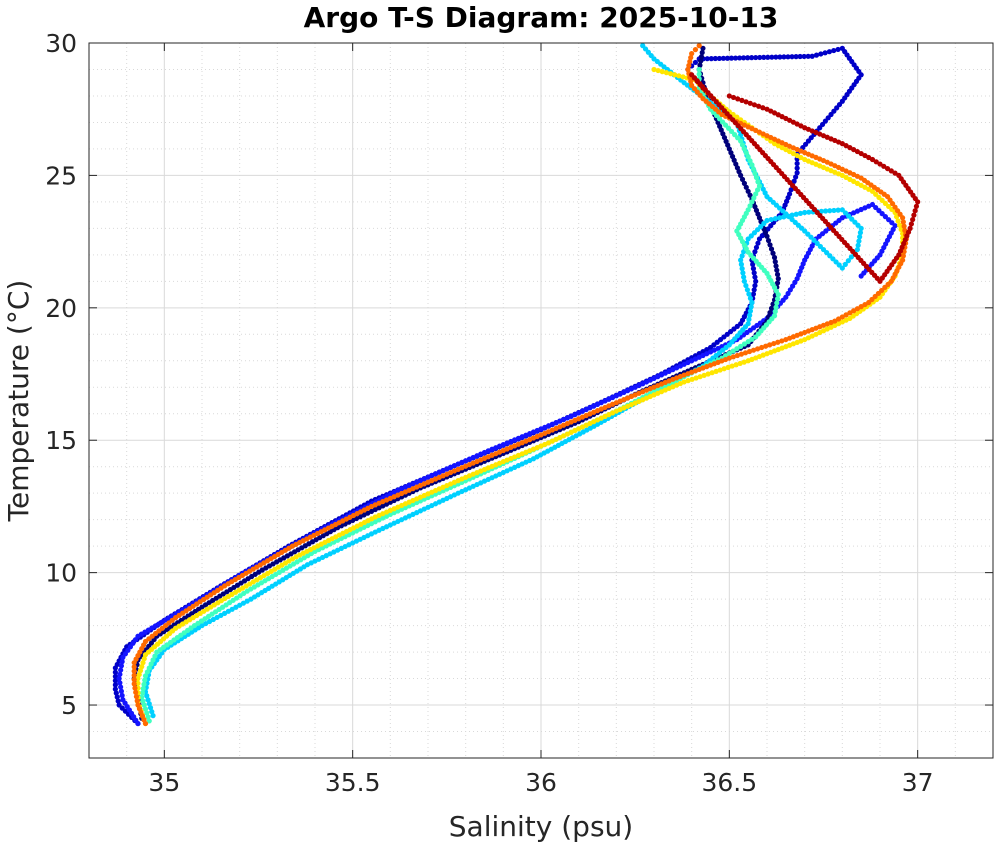 The height and width of the screenshot is (846, 997). What do you see at coordinates (541, 17) in the screenshot?
I see `chart-title: Argo T-S Diagram: 2025-10-13` at bounding box center [541, 17].